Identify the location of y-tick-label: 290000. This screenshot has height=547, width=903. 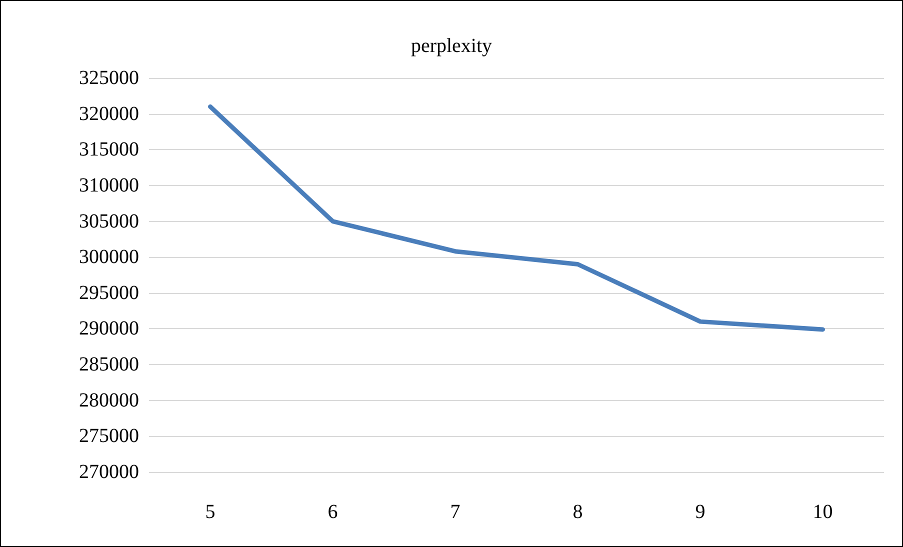
(109, 329).